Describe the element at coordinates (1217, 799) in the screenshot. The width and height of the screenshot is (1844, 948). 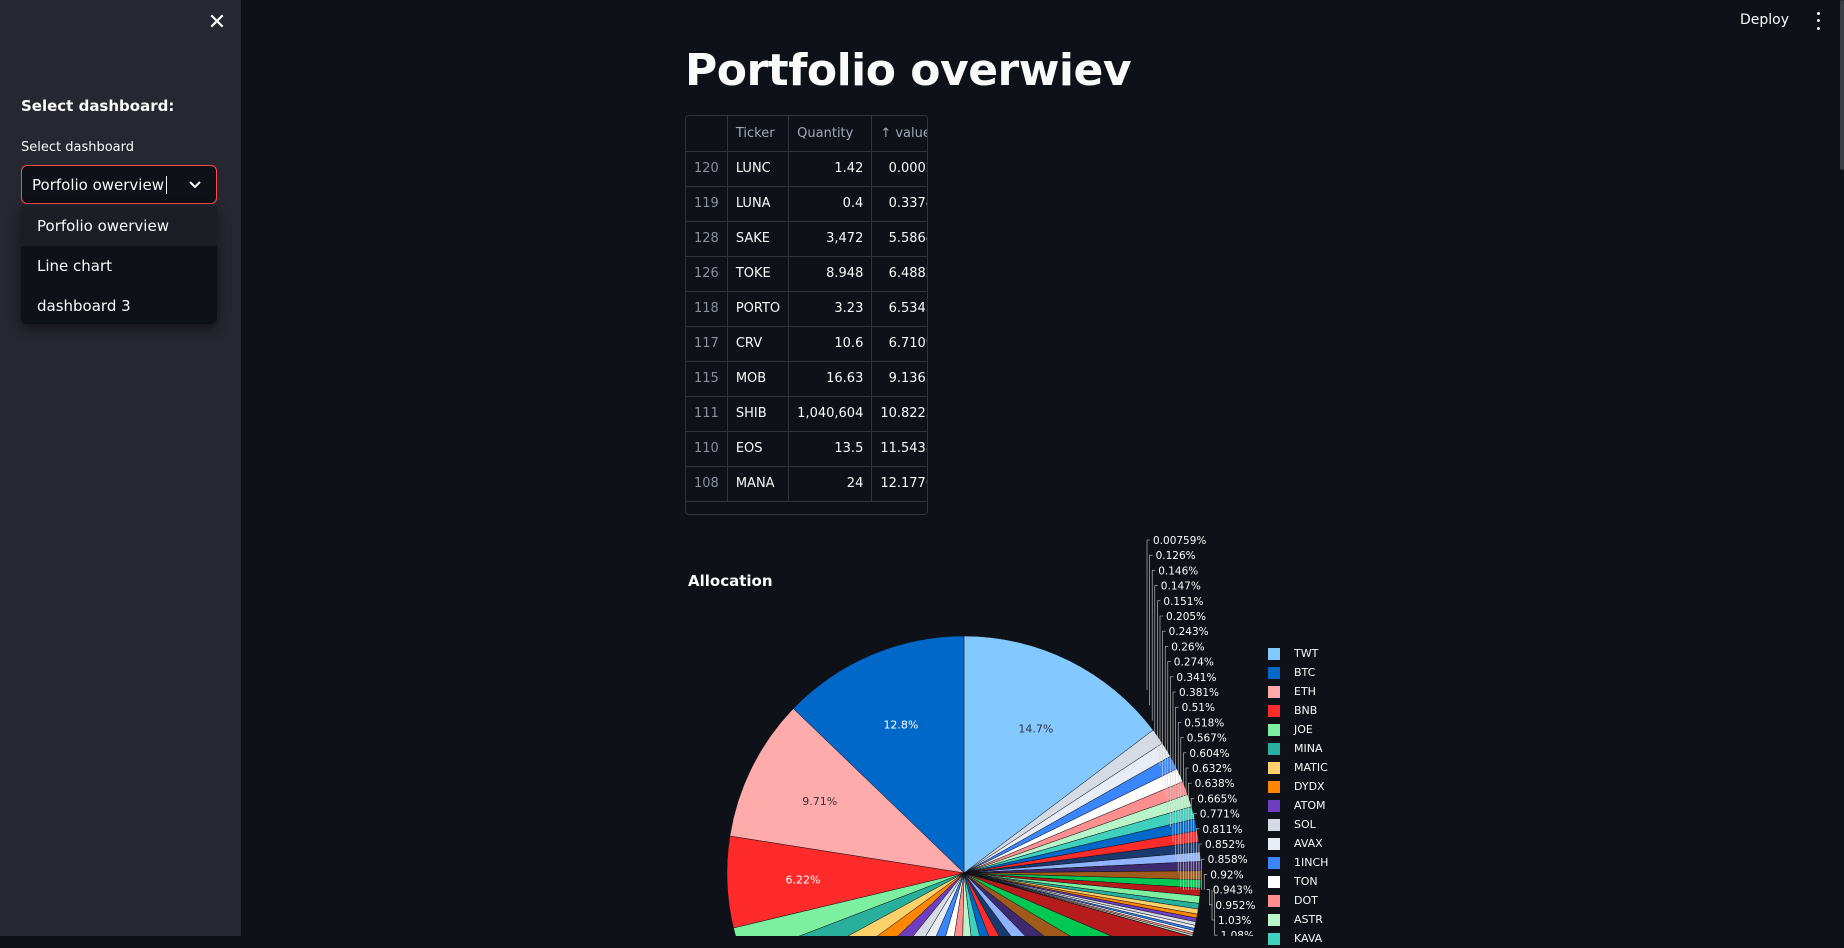
I see `pie-small-label: 0.665%` at that location.